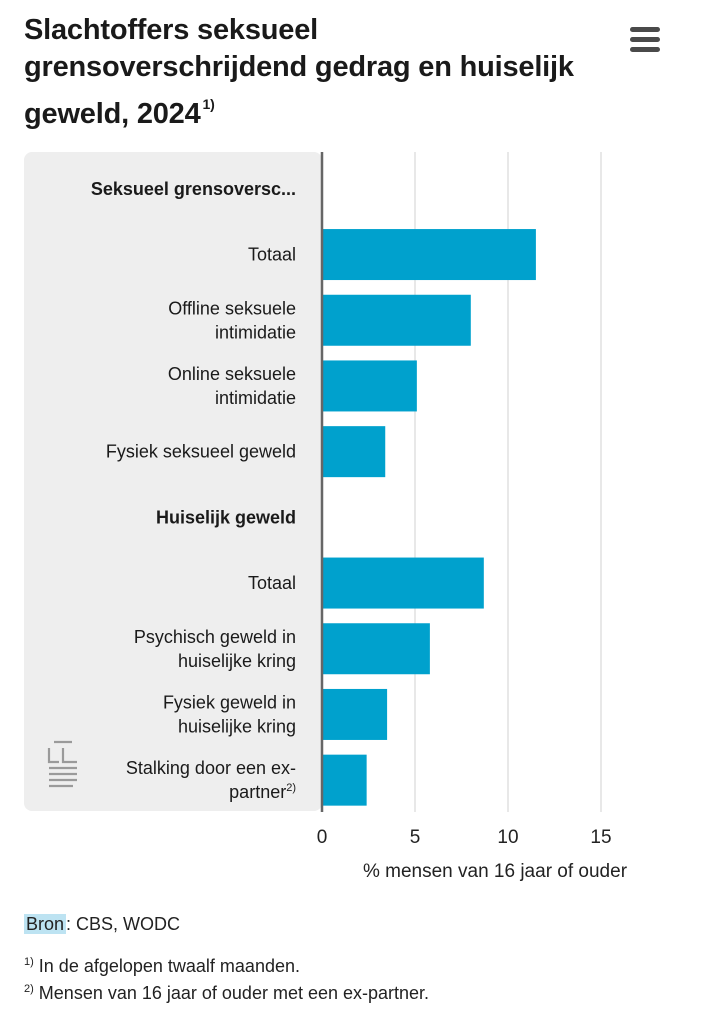  Describe the element at coordinates (322, 837) in the screenshot. I see `x-tick-label: 0` at that location.